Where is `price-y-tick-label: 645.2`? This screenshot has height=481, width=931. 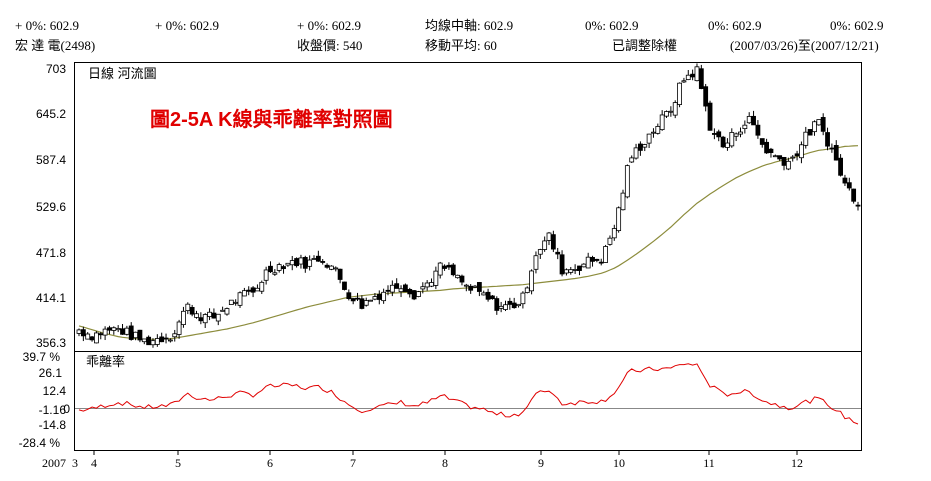
price-y-tick-label: 645.2 is located at coordinates (51, 114).